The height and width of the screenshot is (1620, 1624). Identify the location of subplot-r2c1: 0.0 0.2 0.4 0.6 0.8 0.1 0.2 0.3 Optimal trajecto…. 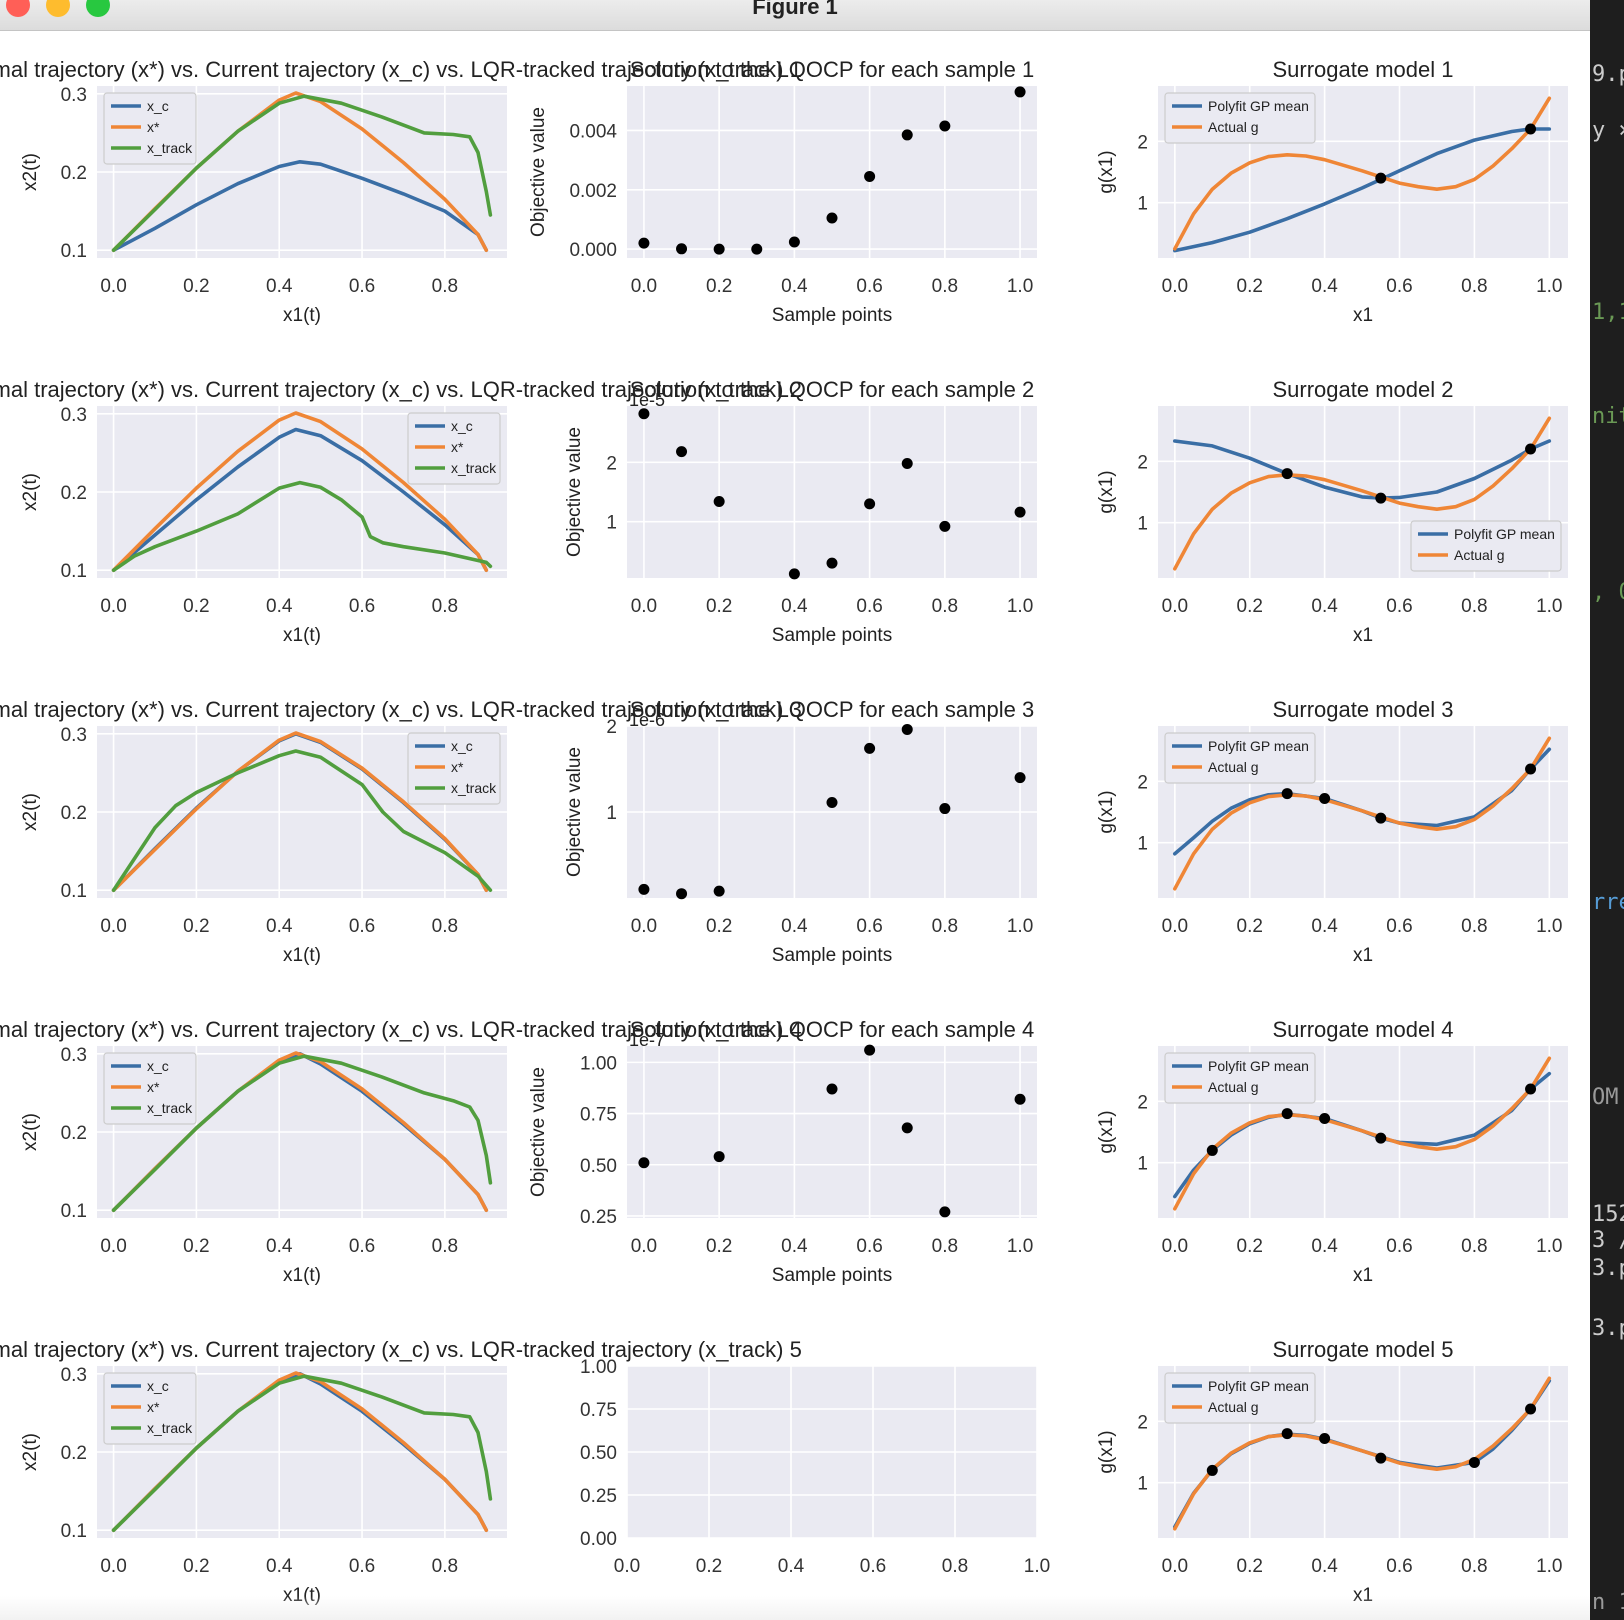
(401, 511).